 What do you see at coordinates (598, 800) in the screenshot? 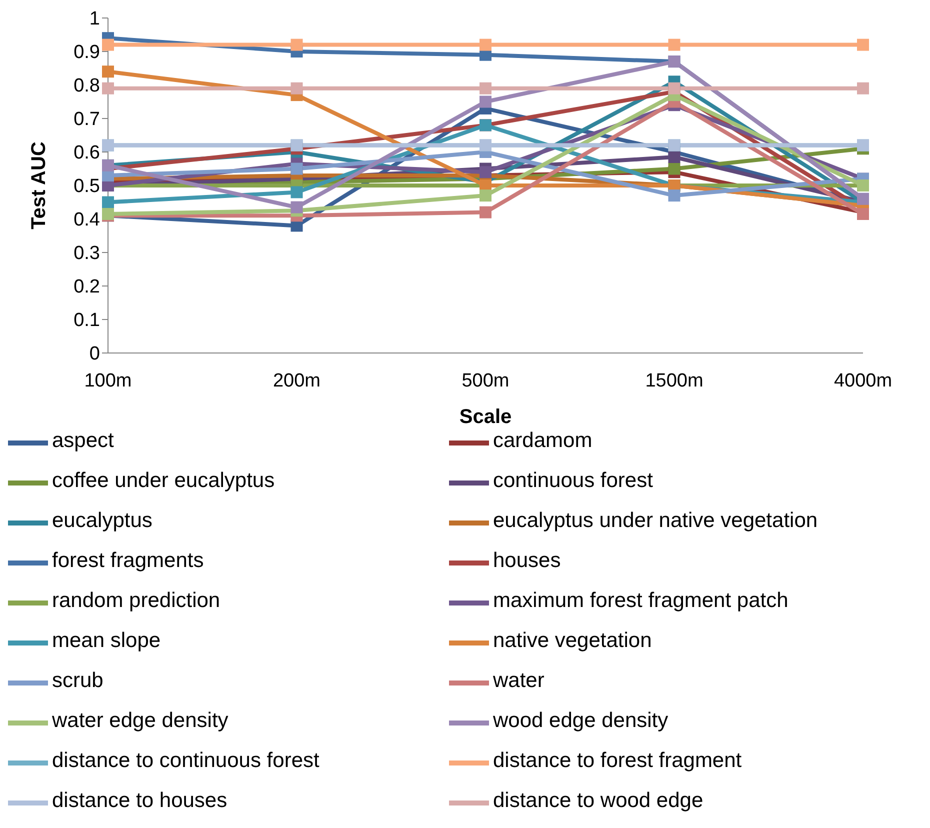
I see `legend-label: distance to wood edge` at bounding box center [598, 800].